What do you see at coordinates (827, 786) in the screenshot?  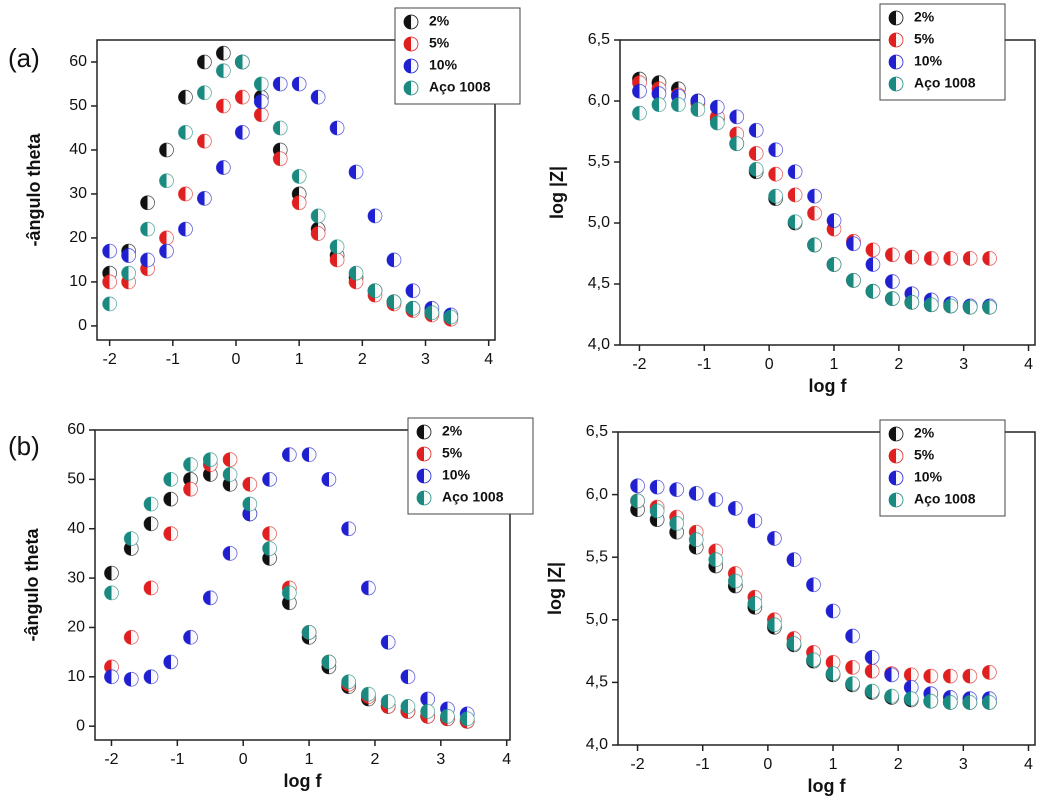 I see `x-axis-title: log f` at bounding box center [827, 786].